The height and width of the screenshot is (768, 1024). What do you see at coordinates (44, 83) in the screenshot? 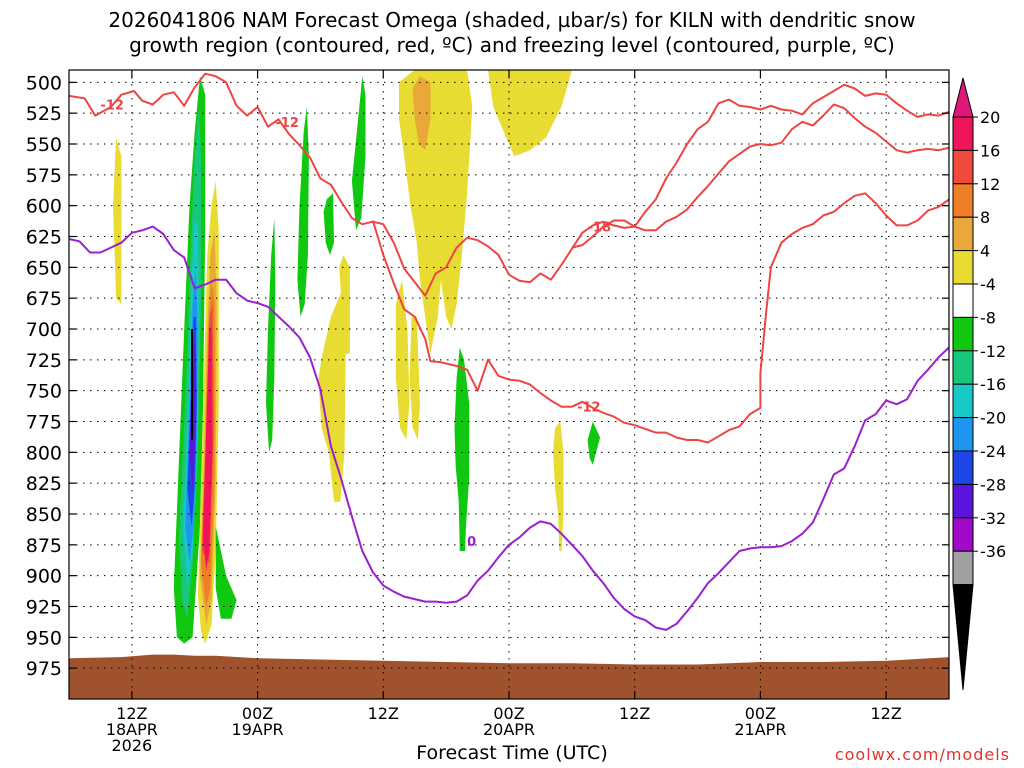
I see `y-tick-label-500: 500` at bounding box center [44, 83].